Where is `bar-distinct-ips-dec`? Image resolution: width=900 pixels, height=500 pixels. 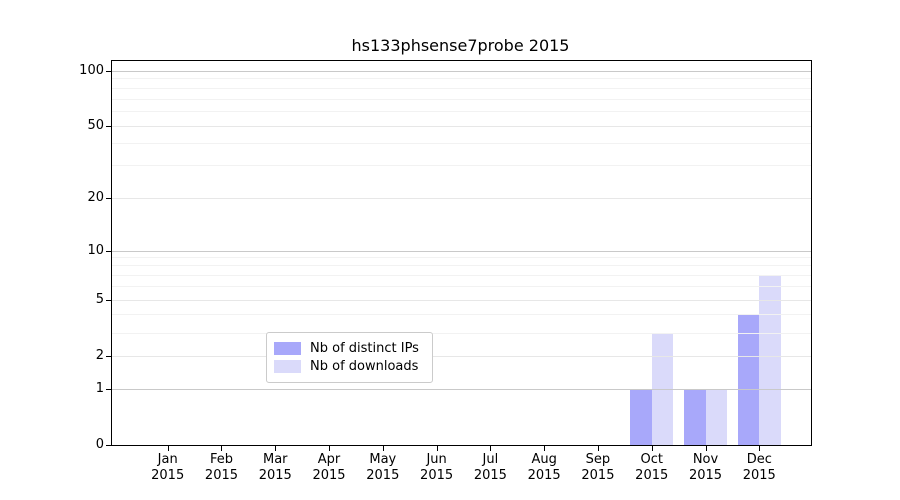 bar-distinct-ips-dec is located at coordinates (748, 379).